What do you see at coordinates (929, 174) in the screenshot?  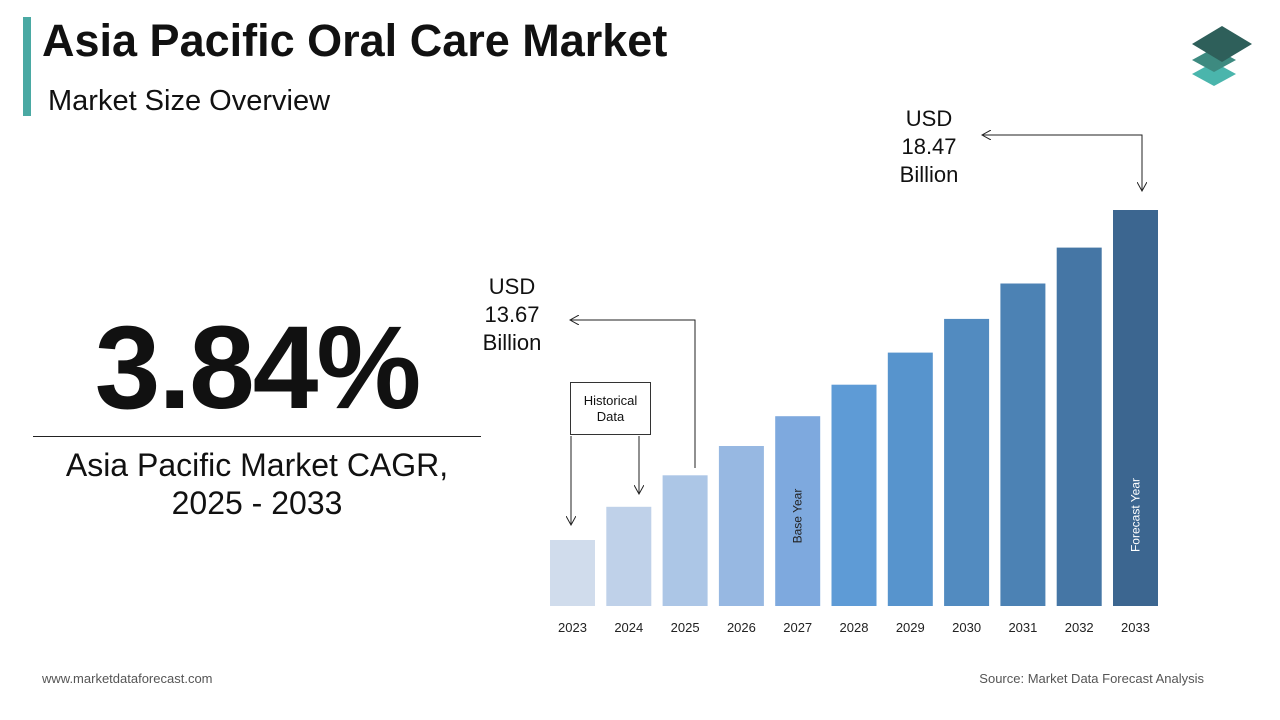 I see `callout-2033-unit: Billion` at bounding box center [929, 174].